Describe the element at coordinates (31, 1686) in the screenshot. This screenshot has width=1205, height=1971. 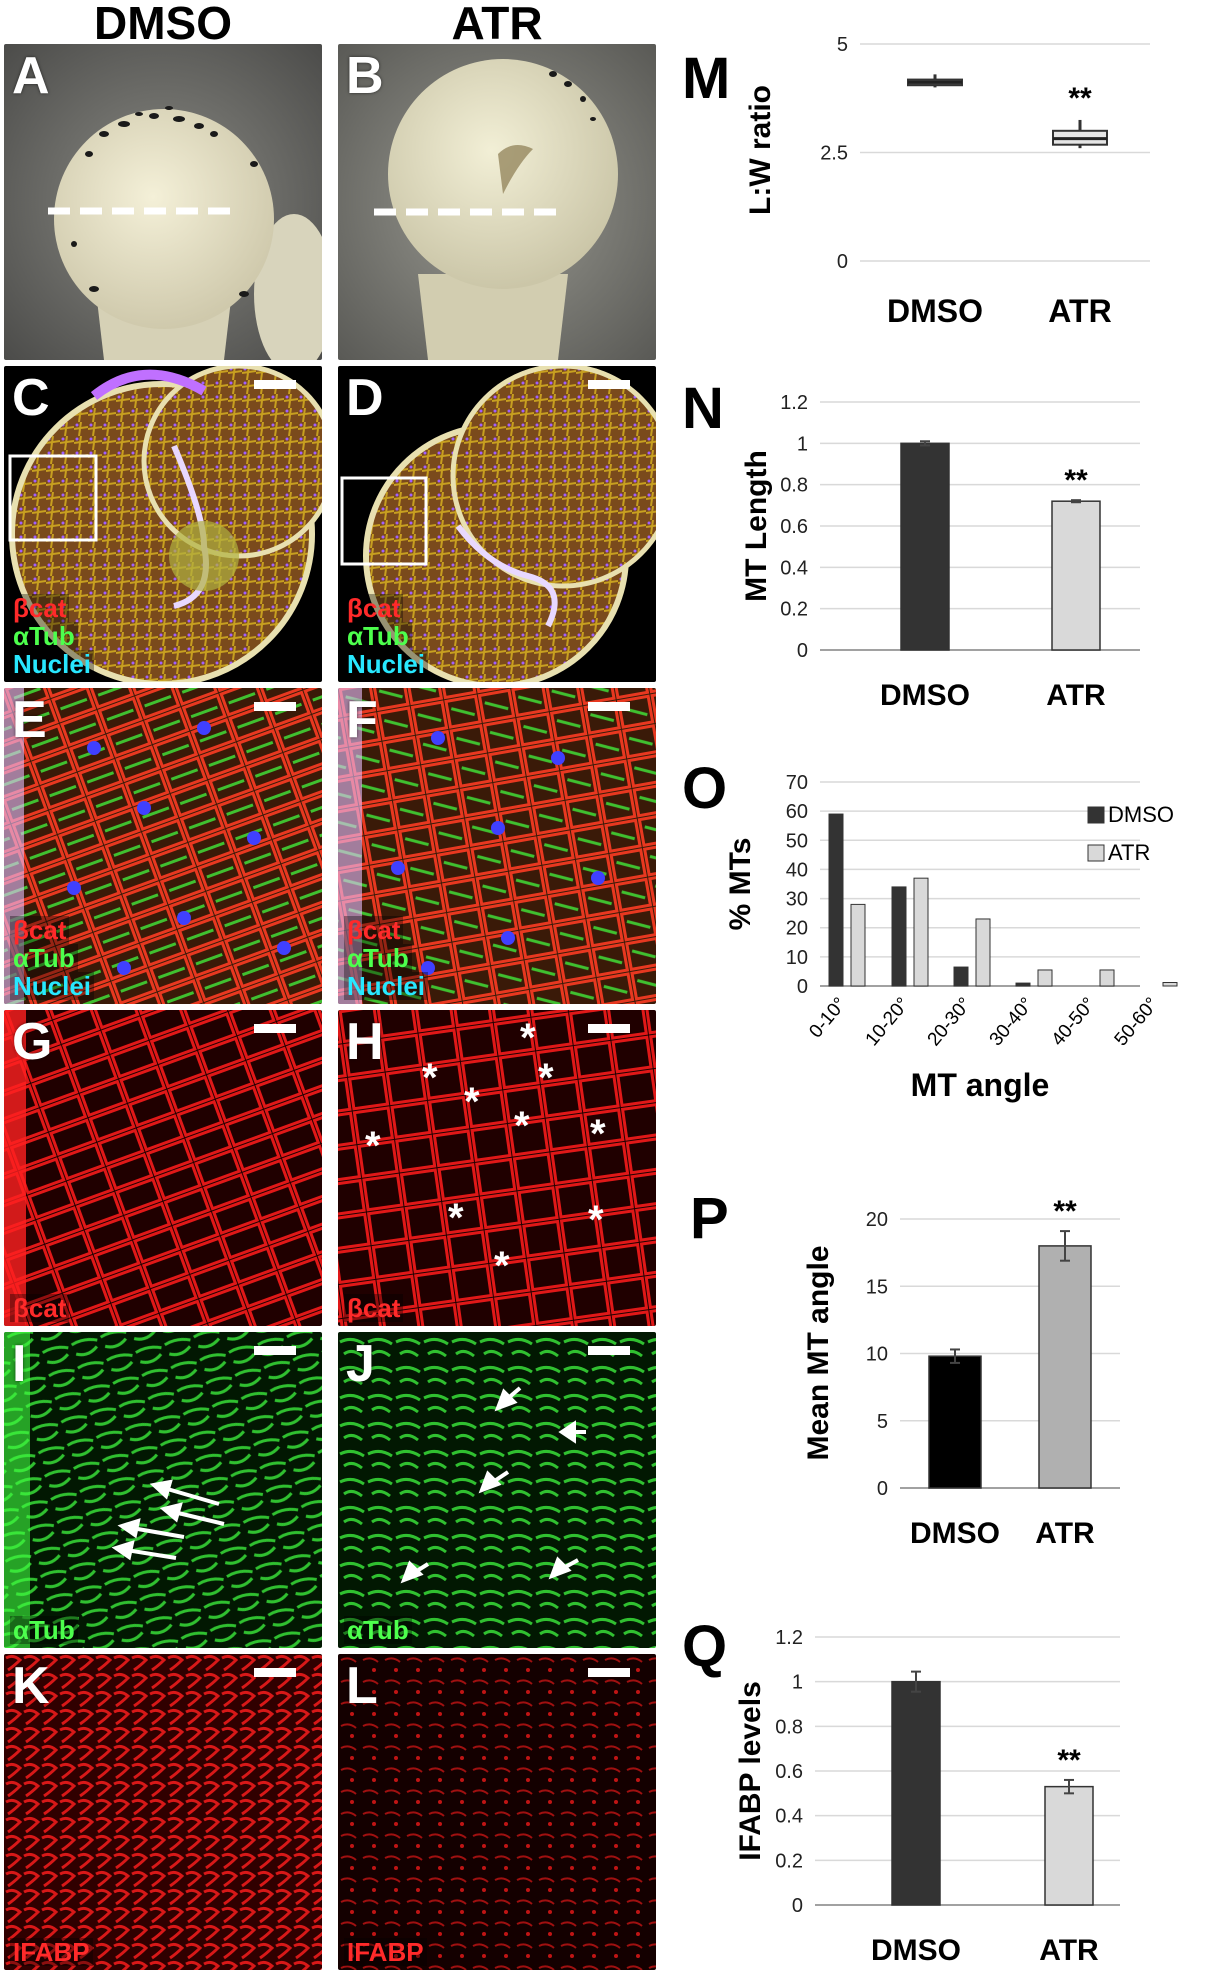
I see `panel-letter: K` at that location.